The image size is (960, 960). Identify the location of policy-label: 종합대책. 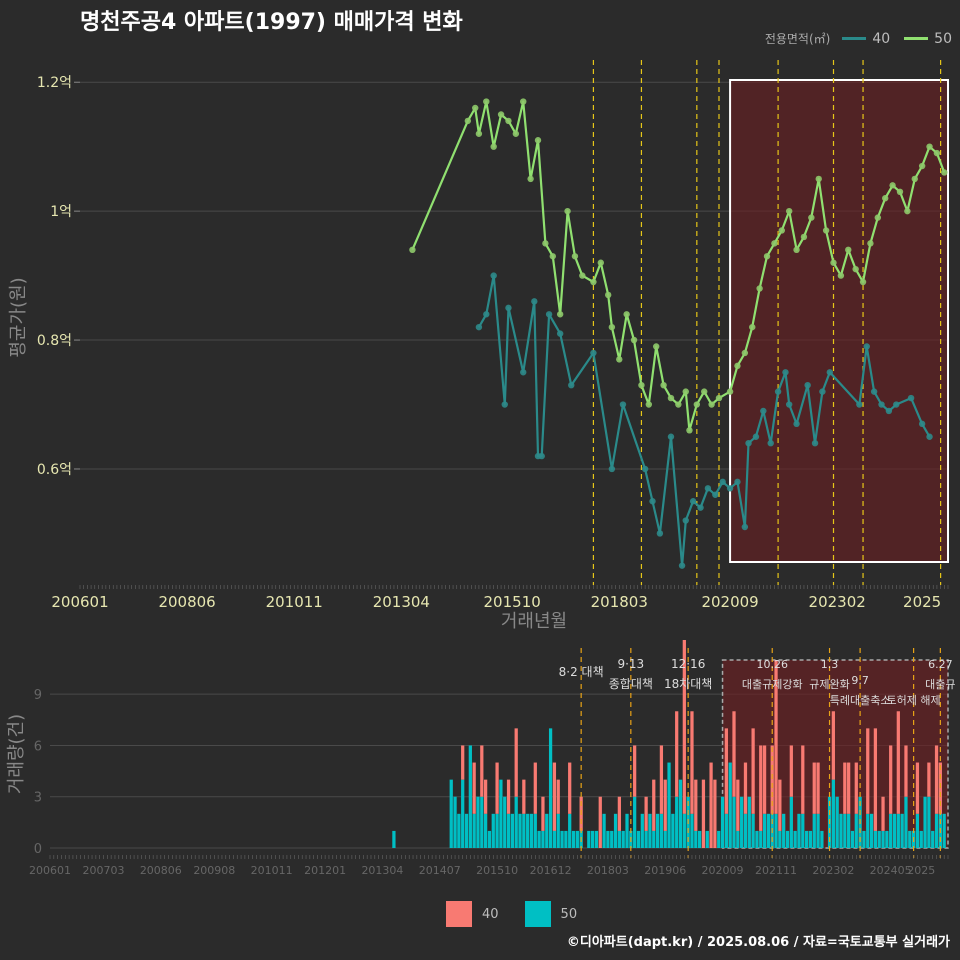
(631, 683).